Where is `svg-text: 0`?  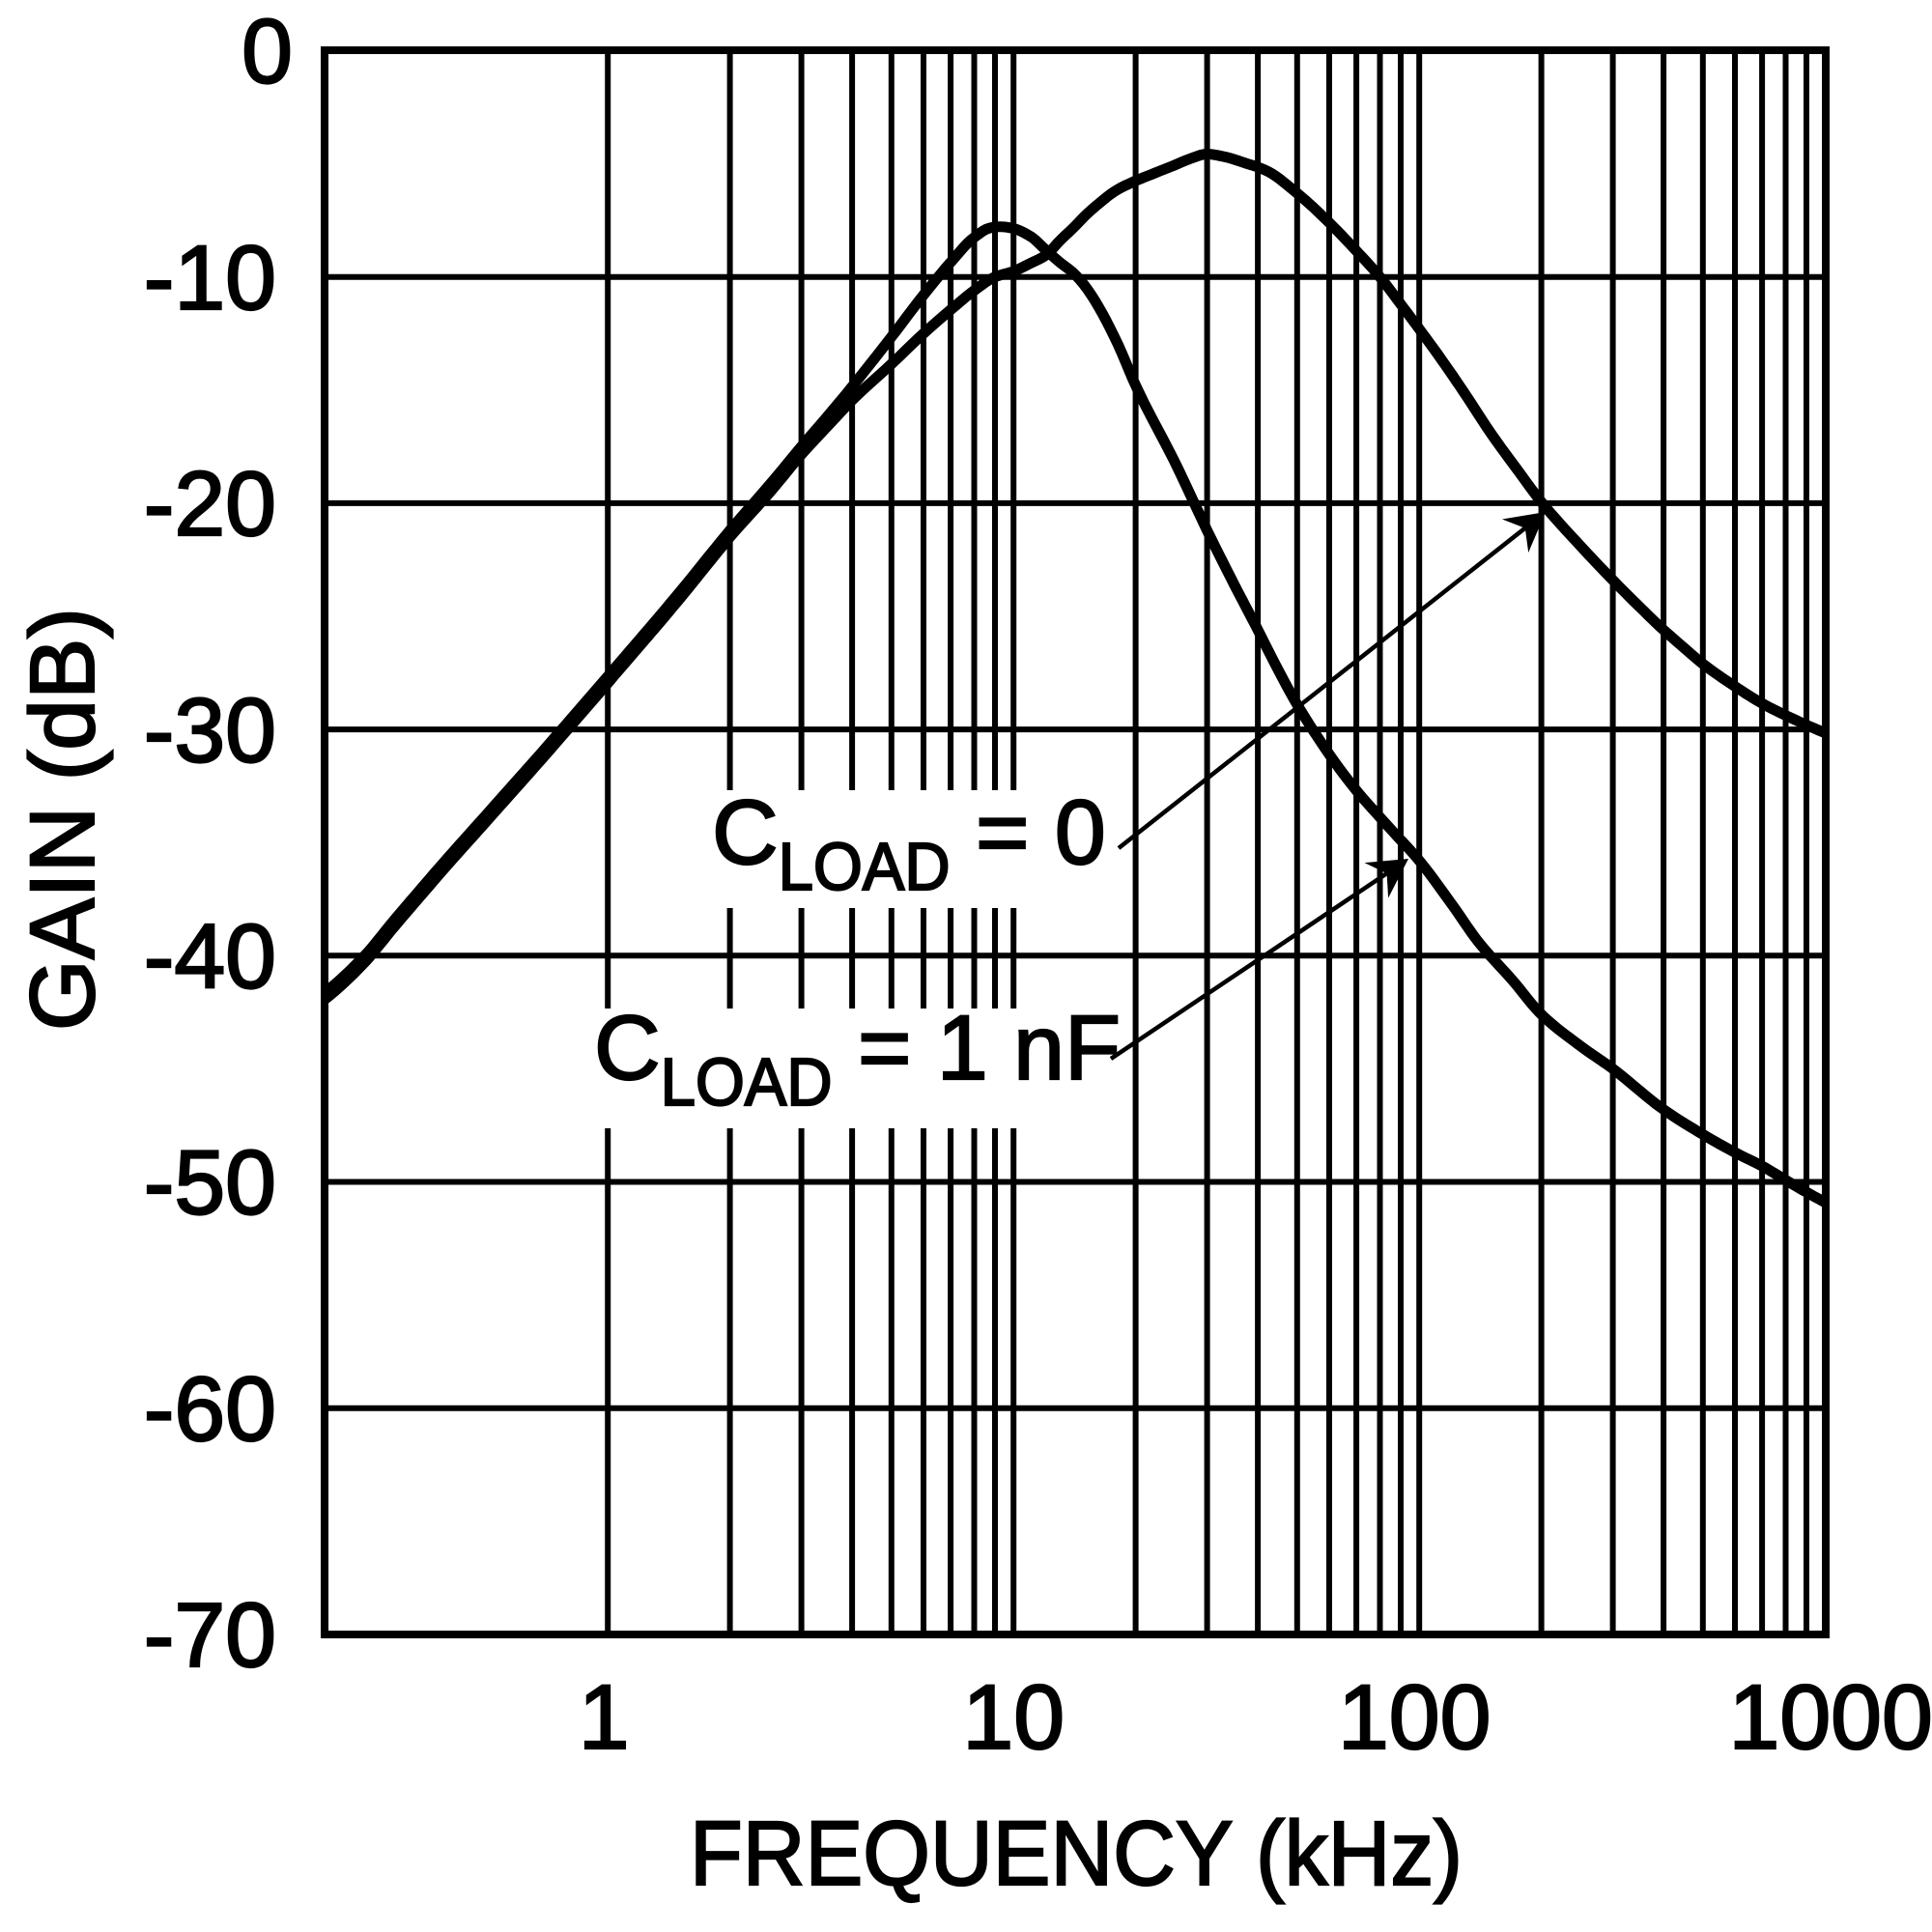
svg-text: 0 is located at coordinates (267, 52).